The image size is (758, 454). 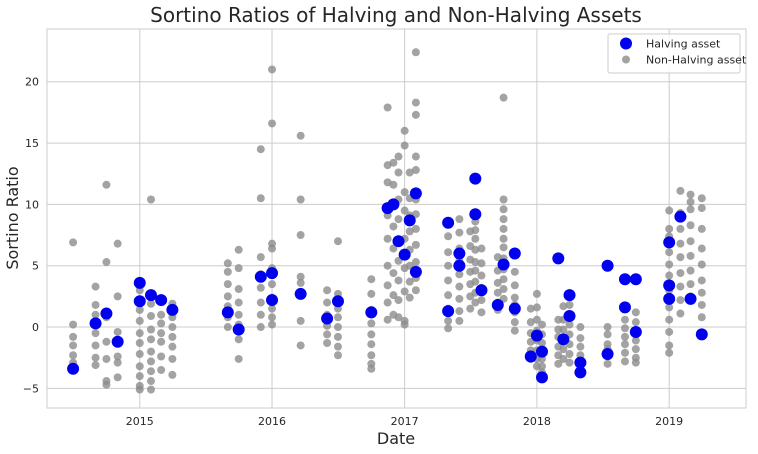 I want to click on legend-label-non-halving: Non-Halving asset, so click(x=696, y=60).